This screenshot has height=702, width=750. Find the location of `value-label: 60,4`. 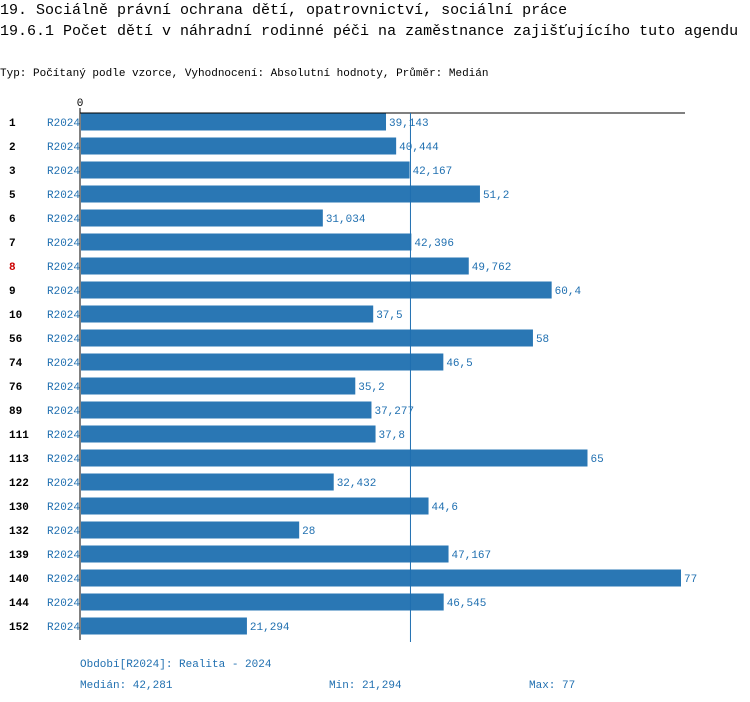

value-label: 60,4 is located at coordinates (568, 292).